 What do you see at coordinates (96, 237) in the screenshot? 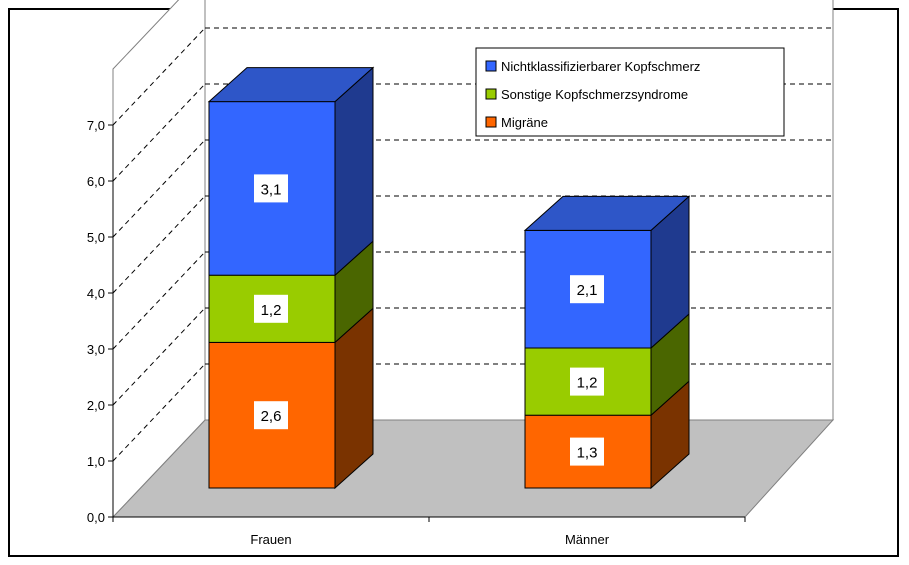
I see `y-tick-label: 5,0` at bounding box center [96, 237].